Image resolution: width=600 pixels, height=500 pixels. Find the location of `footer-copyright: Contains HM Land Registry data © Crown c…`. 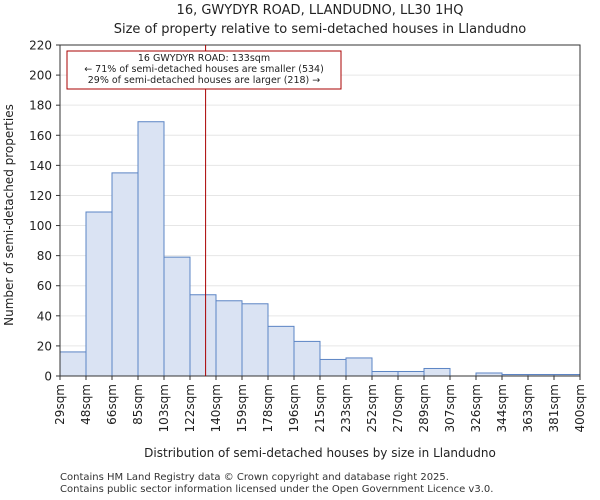

footer-copyright: Contains HM Land Registry data © Crown c… is located at coordinates (254, 477).